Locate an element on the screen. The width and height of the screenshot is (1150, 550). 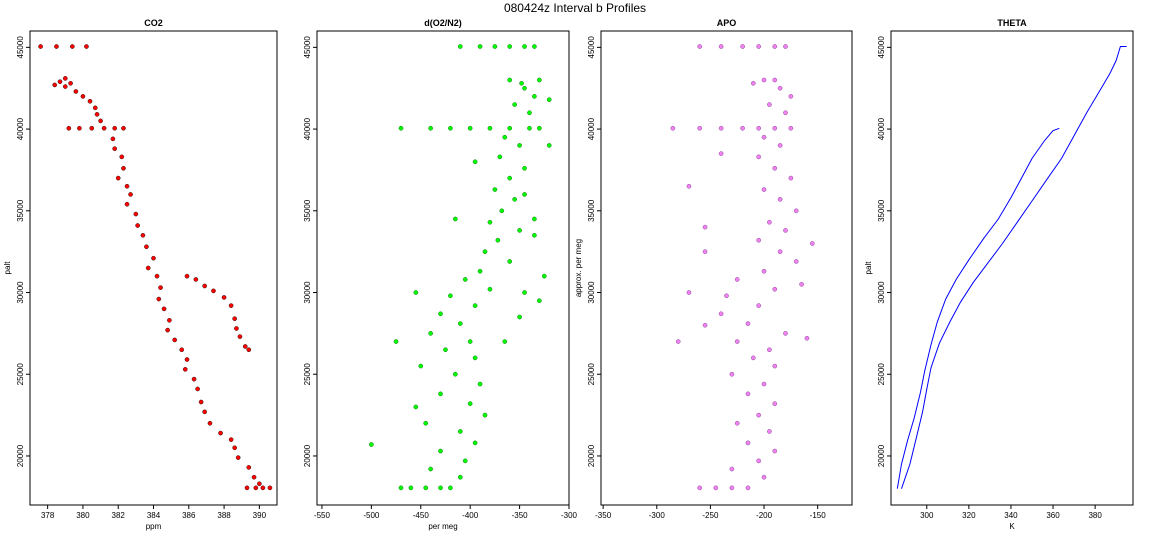
x-tick-label: 388 is located at coordinates (224, 515).